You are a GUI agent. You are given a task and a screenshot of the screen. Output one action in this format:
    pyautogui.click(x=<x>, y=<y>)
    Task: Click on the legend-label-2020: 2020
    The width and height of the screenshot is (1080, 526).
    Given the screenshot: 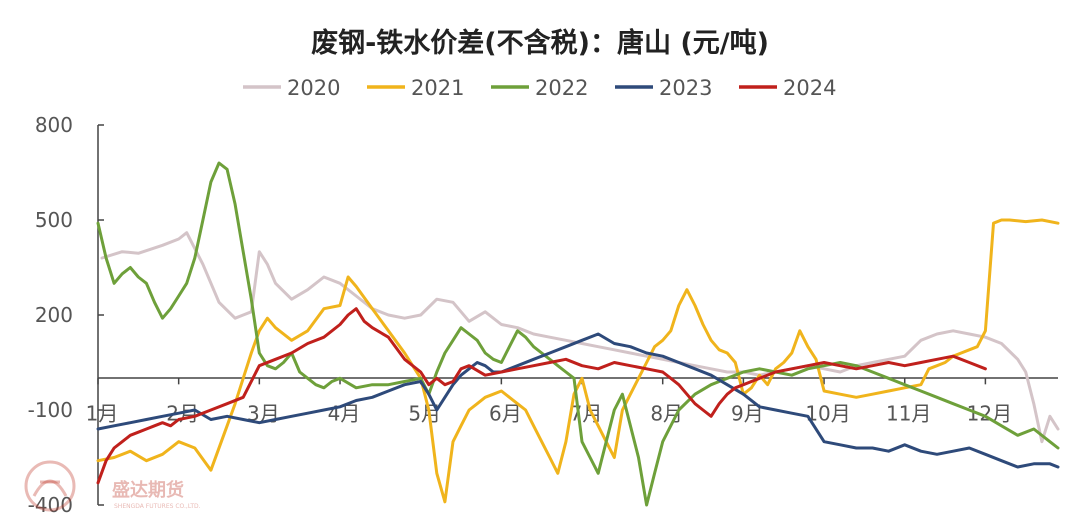 What is the action you would take?
    pyautogui.click(x=313, y=88)
    